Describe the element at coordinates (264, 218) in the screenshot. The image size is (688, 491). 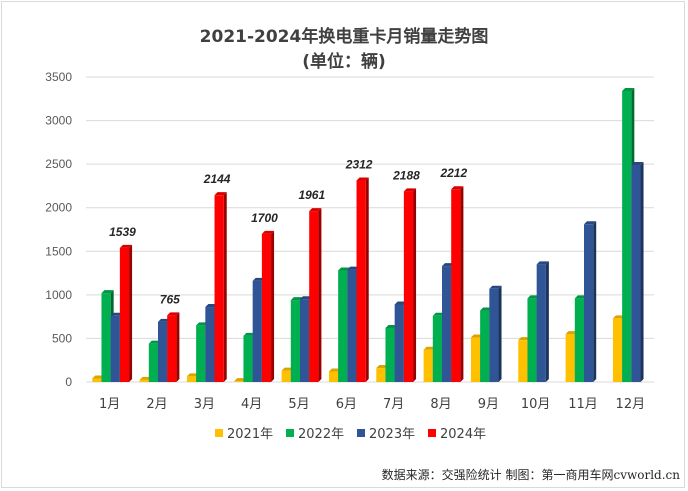
I see `data-label: 1700` at that location.